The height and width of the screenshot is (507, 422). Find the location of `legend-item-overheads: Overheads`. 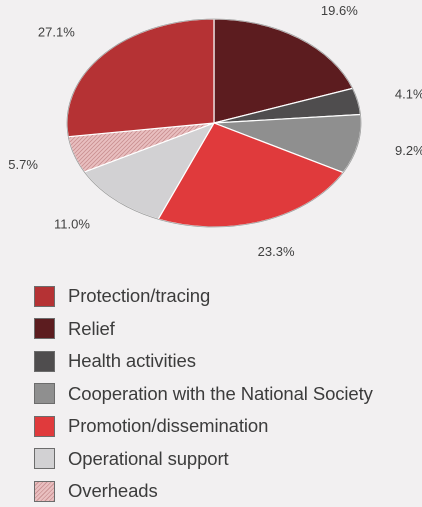

legend-item-overheads: Overheads is located at coordinates (228, 491).